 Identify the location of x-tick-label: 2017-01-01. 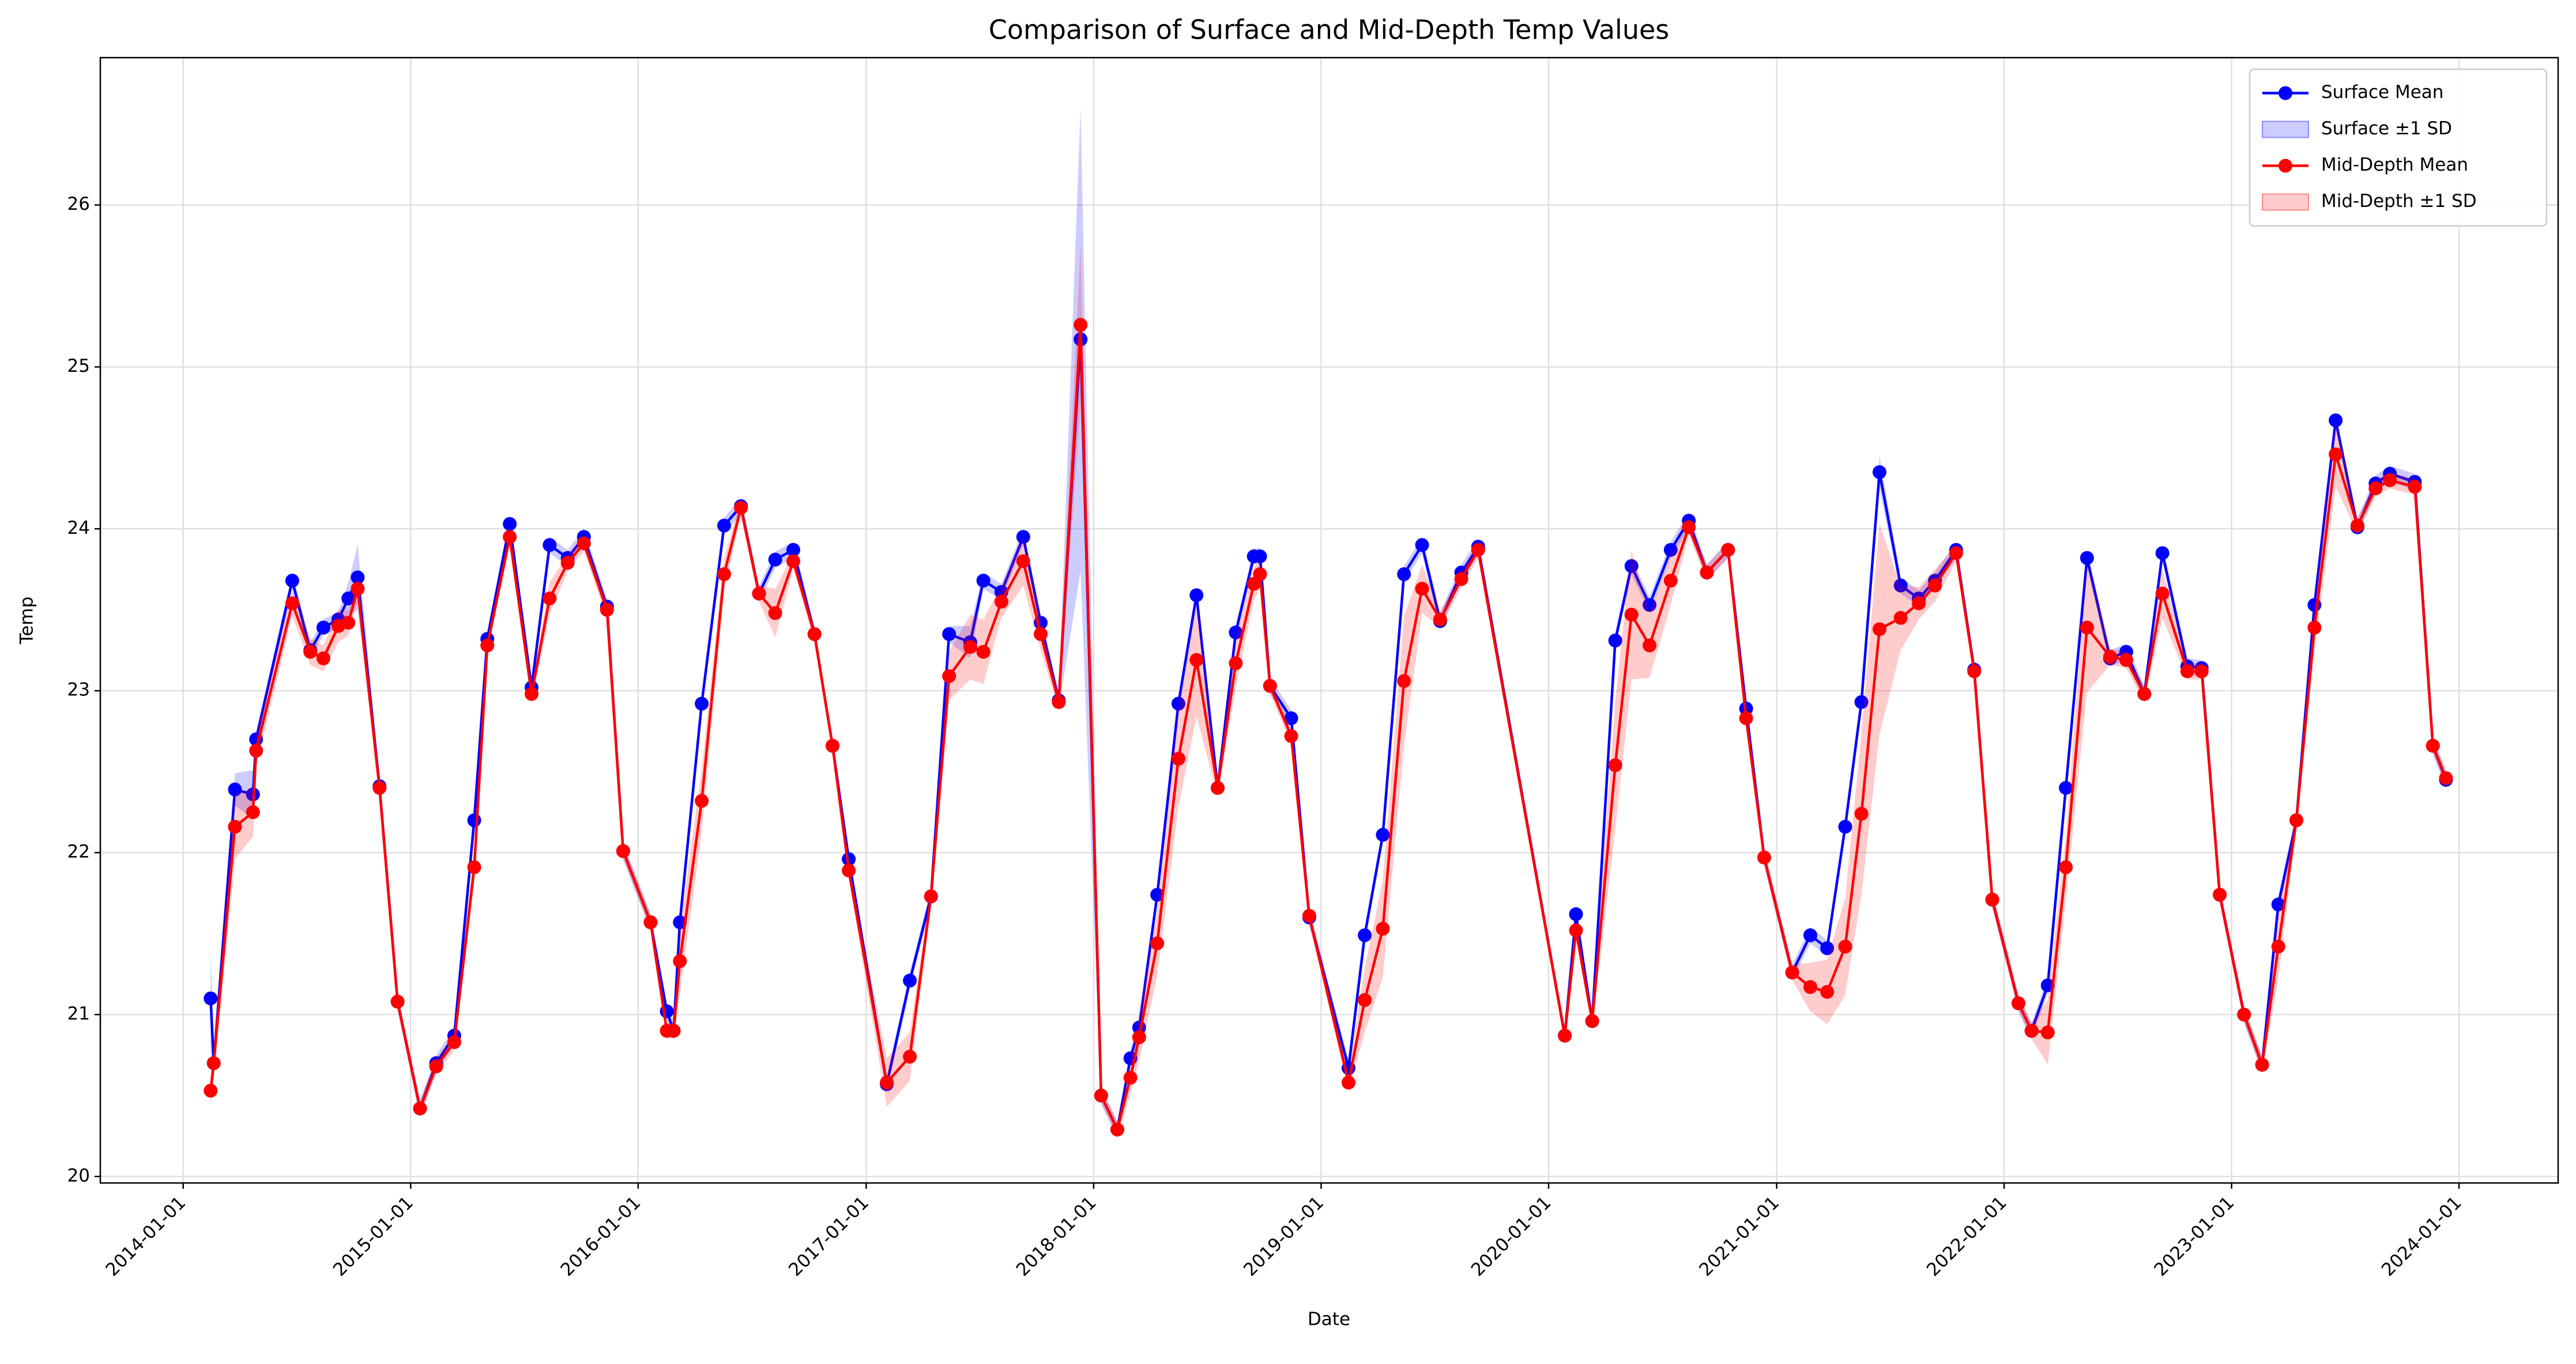
(829, 1236).